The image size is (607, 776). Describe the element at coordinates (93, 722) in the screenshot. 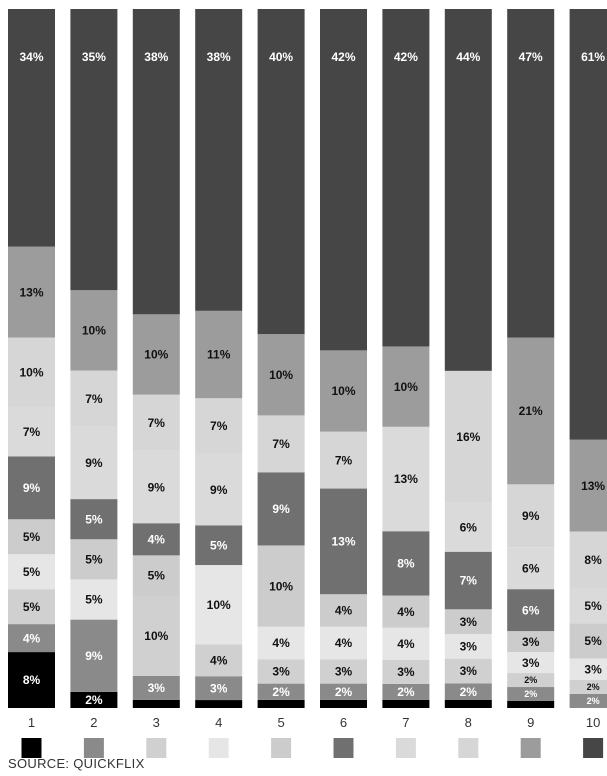

I see `x-tick-label: 2` at that location.